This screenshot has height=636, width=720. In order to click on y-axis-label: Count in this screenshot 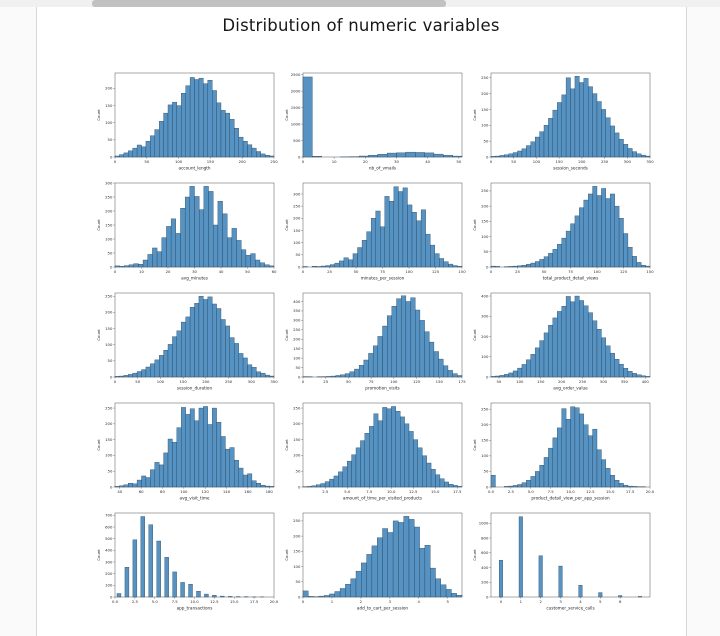, I will do `click(98, 225)`.